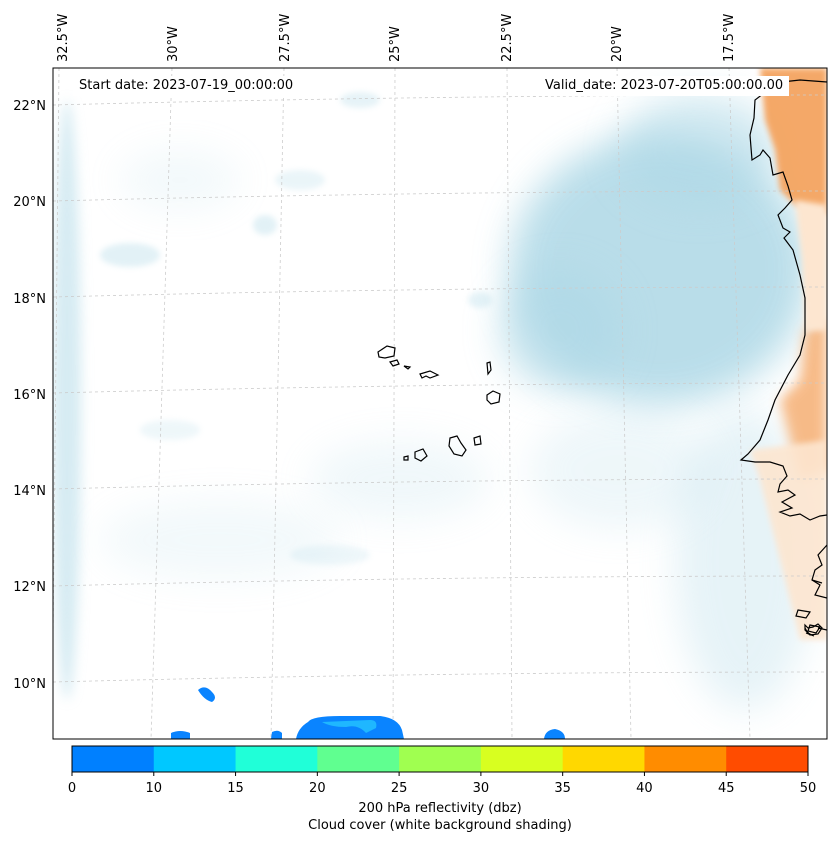 This screenshot has height=843, width=837. I want to click on colorbar-tick-label: 30, so click(481, 788).